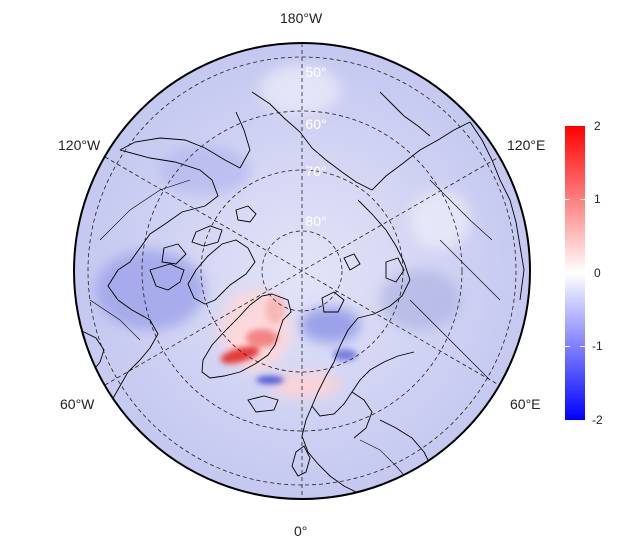  I want to click on lon-label-180w: 180°W, so click(301, 18).